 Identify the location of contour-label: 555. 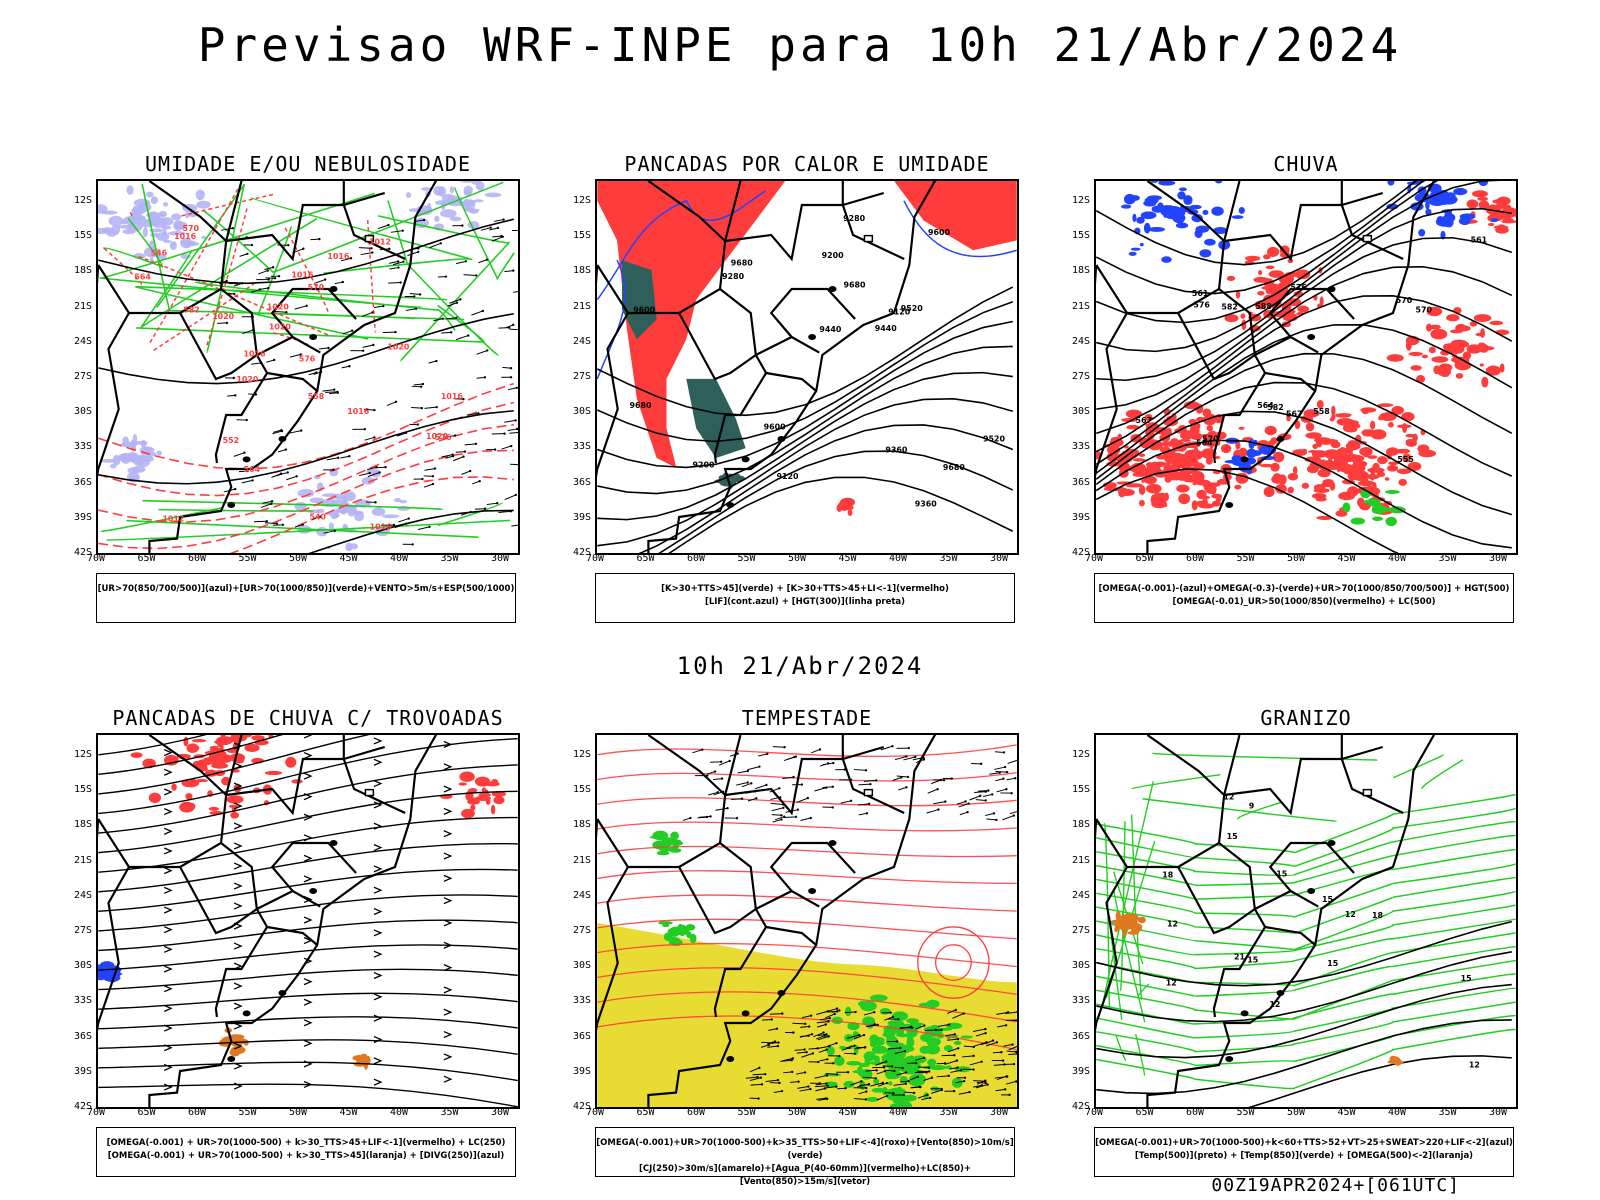
(1405, 459).